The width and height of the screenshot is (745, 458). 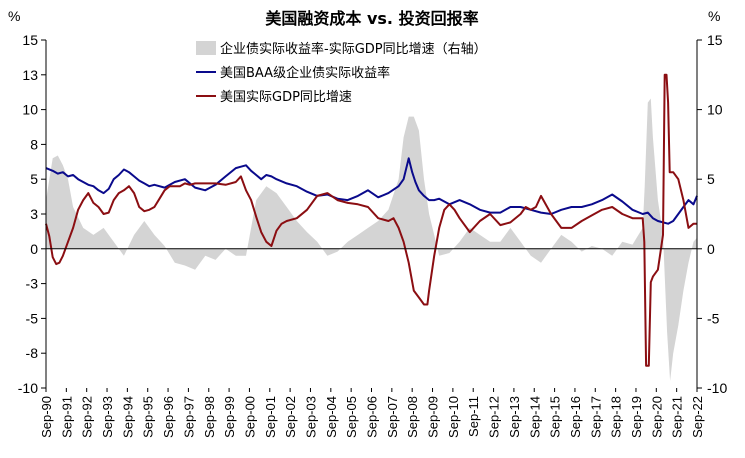 What do you see at coordinates (714, 16) in the screenshot?
I see `right-axis-unit: %` at bounding box center [714, 16].